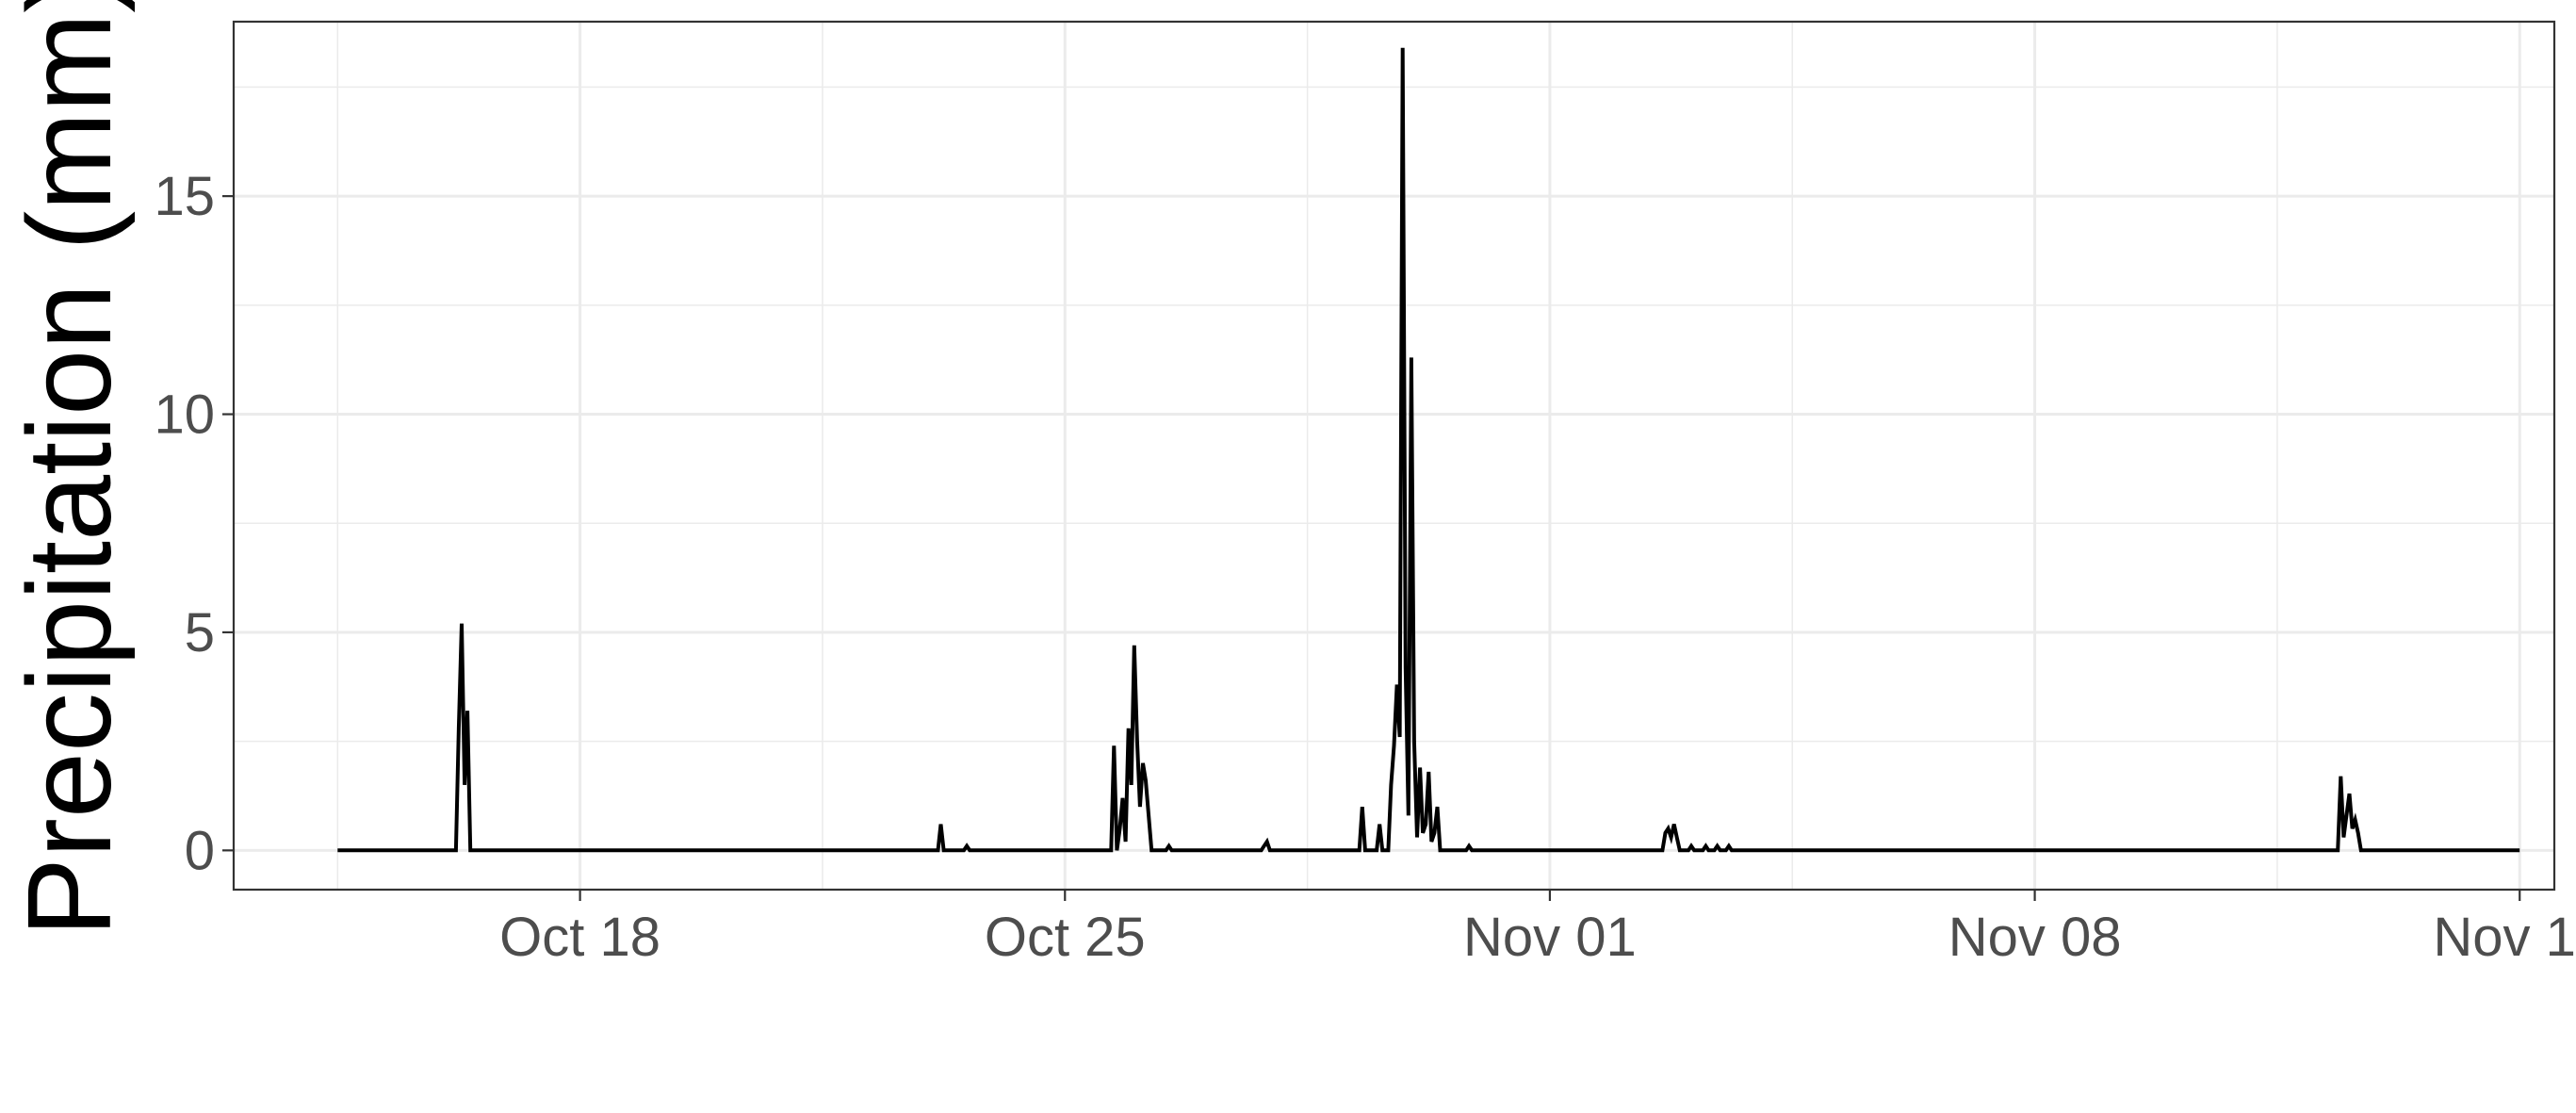  I want to click on x-tick-label: Nov 01, so click(1550, 937).